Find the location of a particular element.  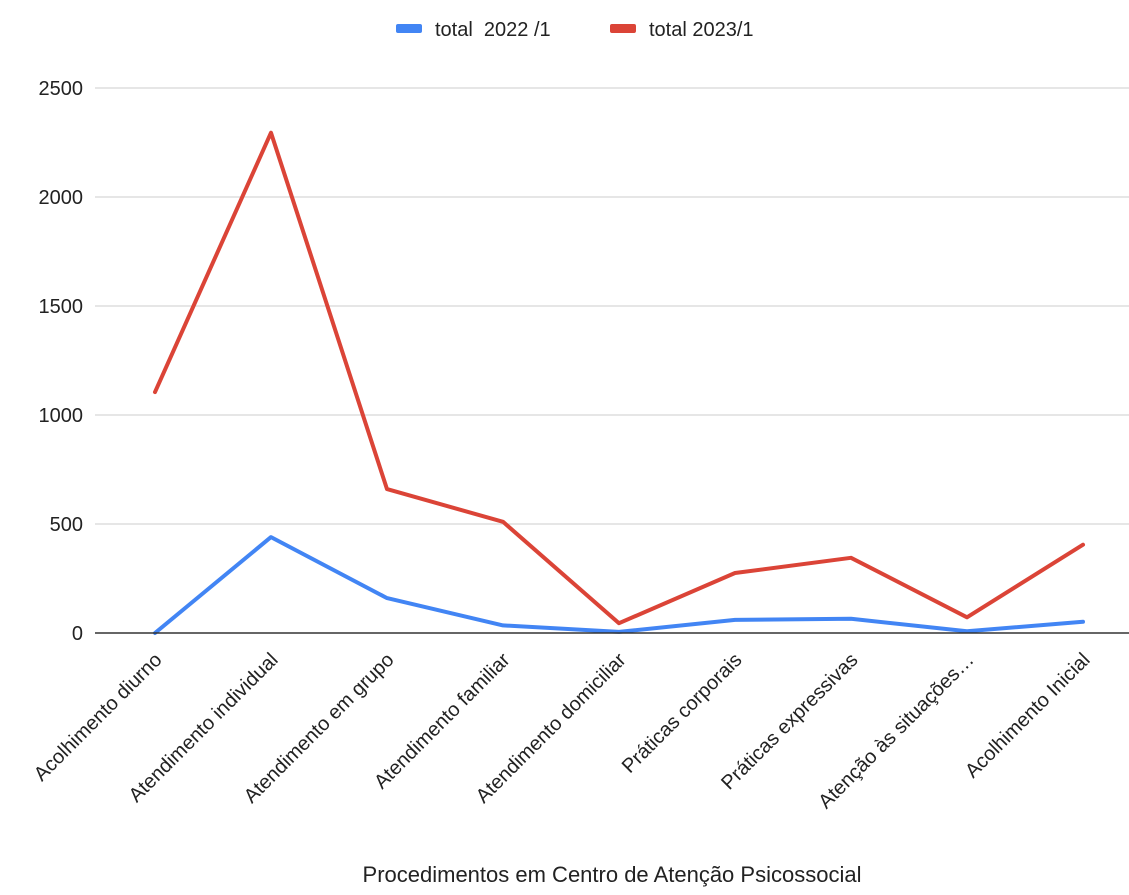

x-tick-label: Acolhimento Inicial is located at coordinates (1027, 715).